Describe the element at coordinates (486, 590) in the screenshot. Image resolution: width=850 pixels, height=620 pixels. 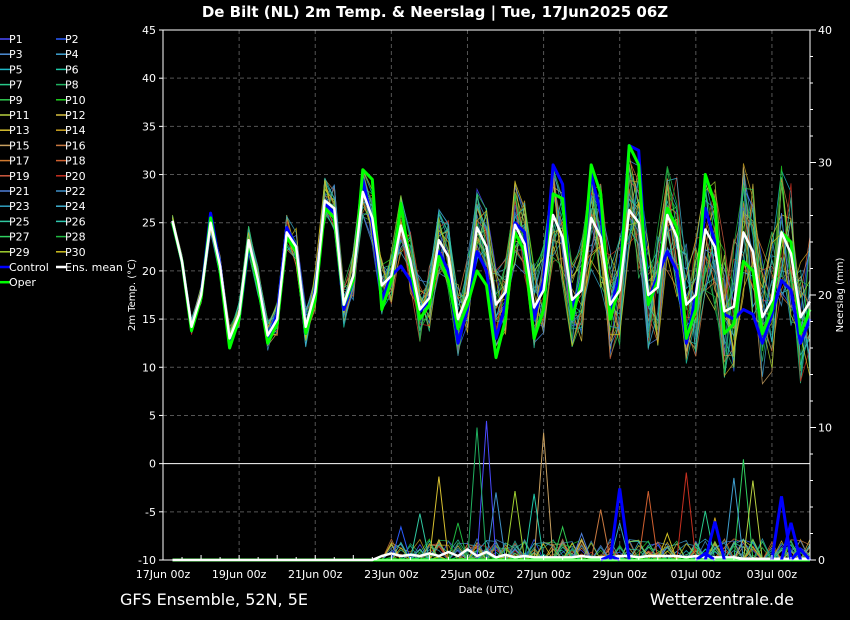
I see `x-axis-label: Date (UTC)` at that location.